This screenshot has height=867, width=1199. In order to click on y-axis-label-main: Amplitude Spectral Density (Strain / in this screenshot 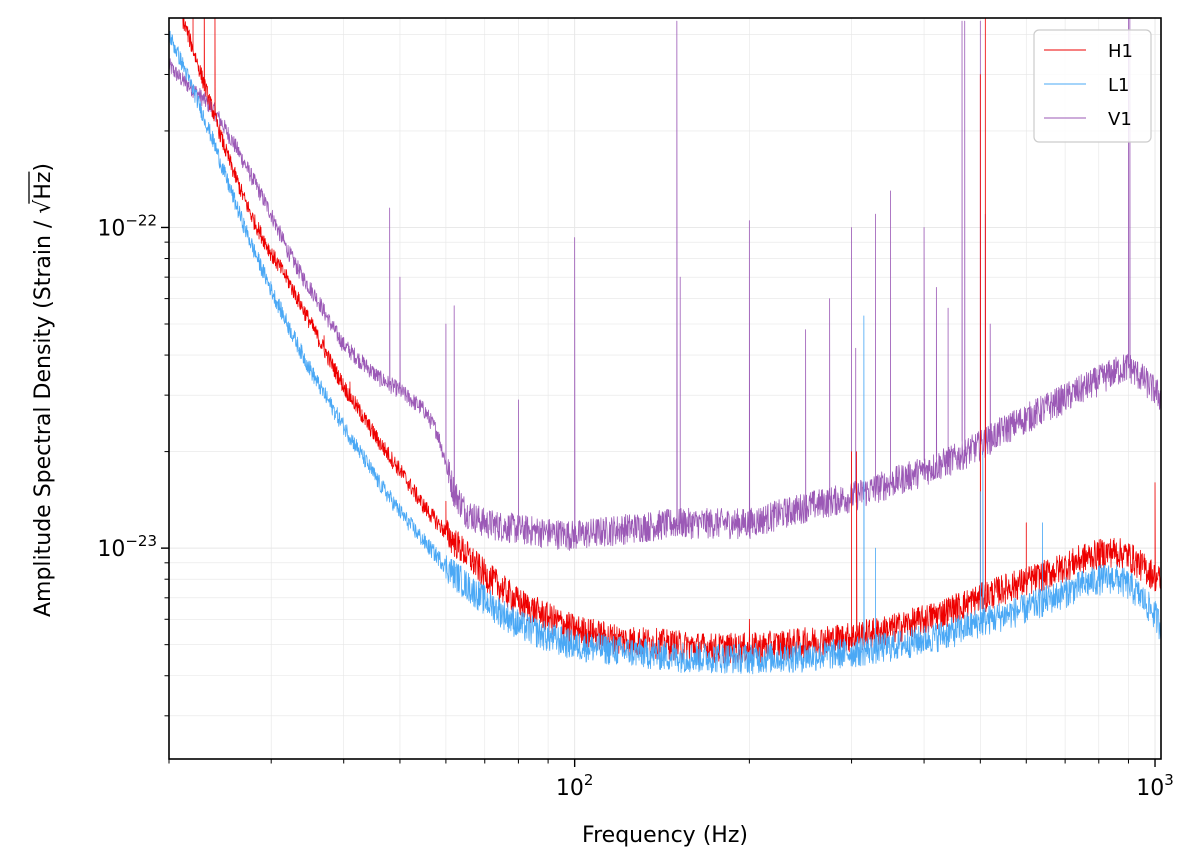, I will do `click(43, 415)`.